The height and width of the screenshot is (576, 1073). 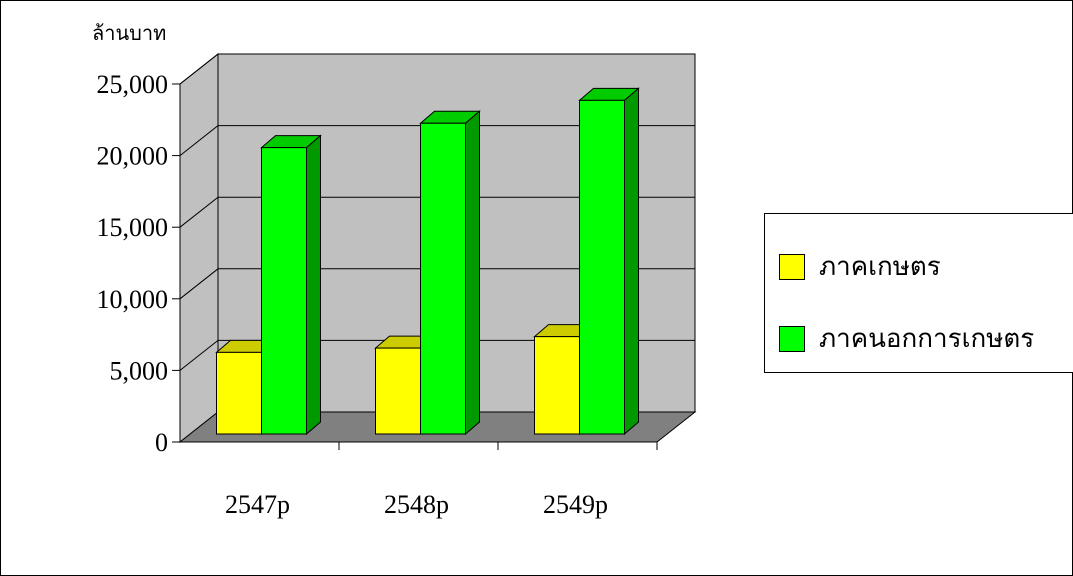 I want to click on y-tick-label: 5,000, so click(x=139, y=370).